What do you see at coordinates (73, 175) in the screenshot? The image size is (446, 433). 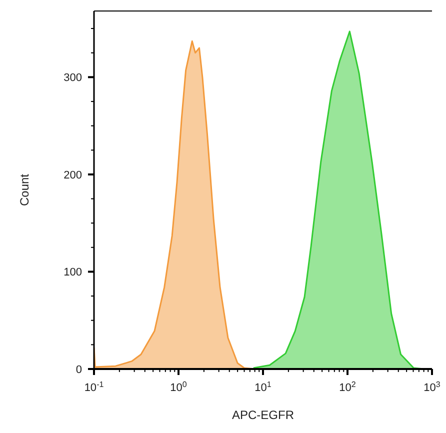 I see `y-tick-label: 200` at bounding box center [73, 175].